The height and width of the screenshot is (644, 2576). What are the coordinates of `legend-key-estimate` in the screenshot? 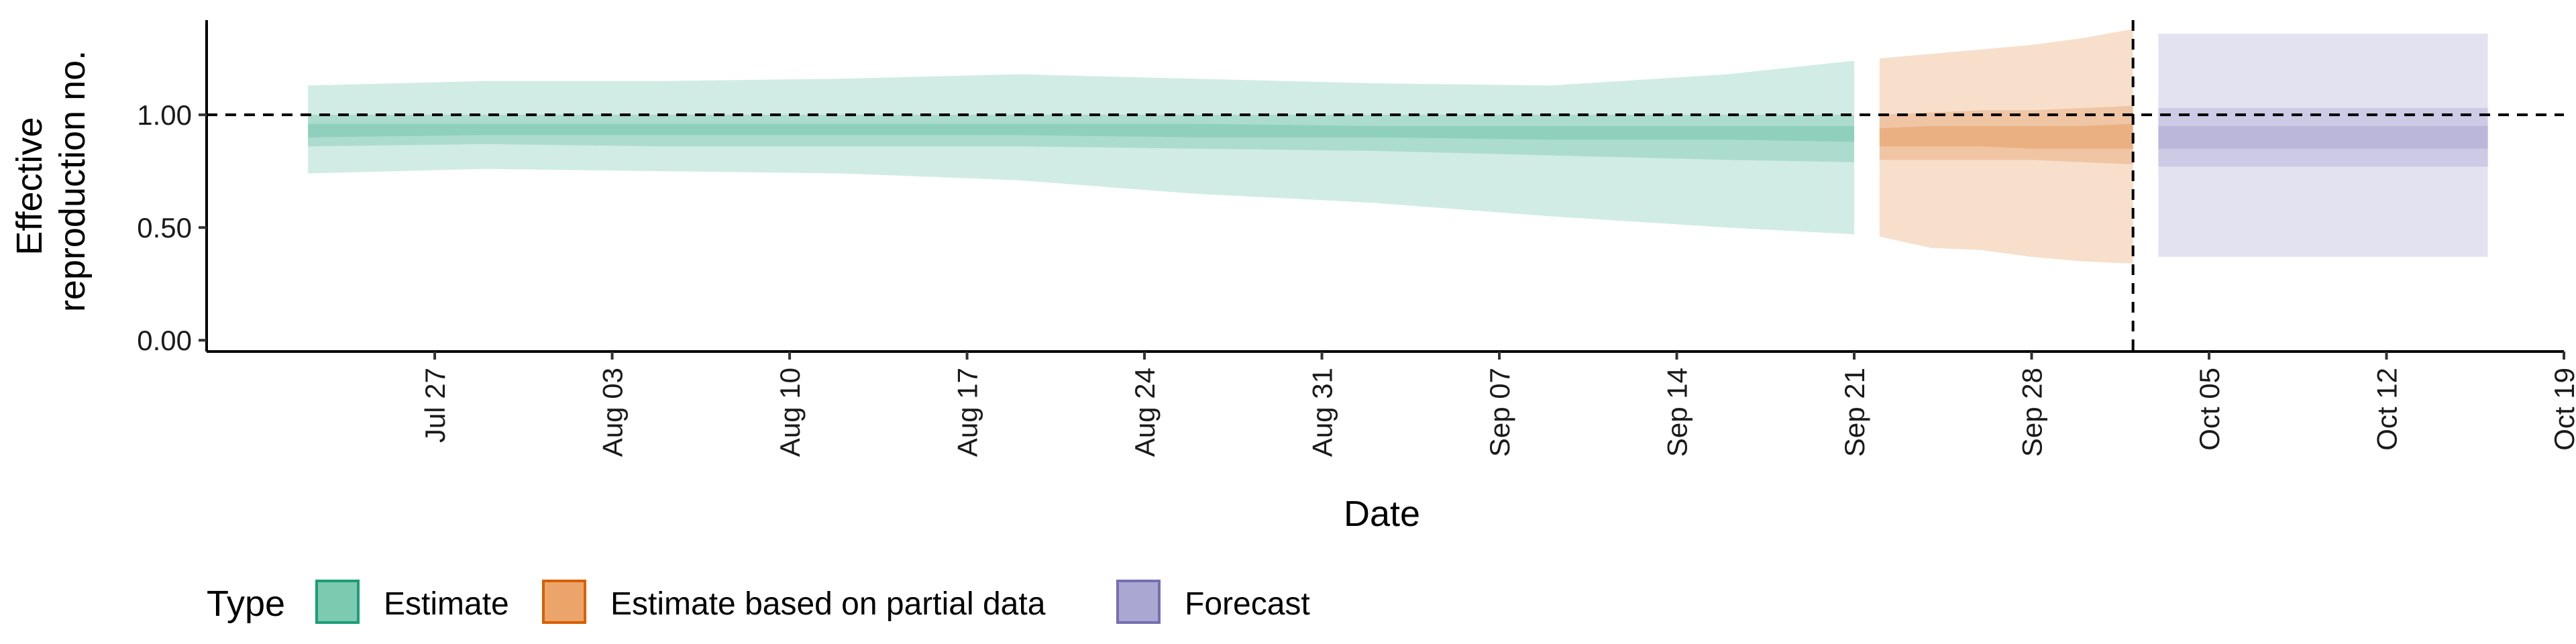 It's located at (337, 602).